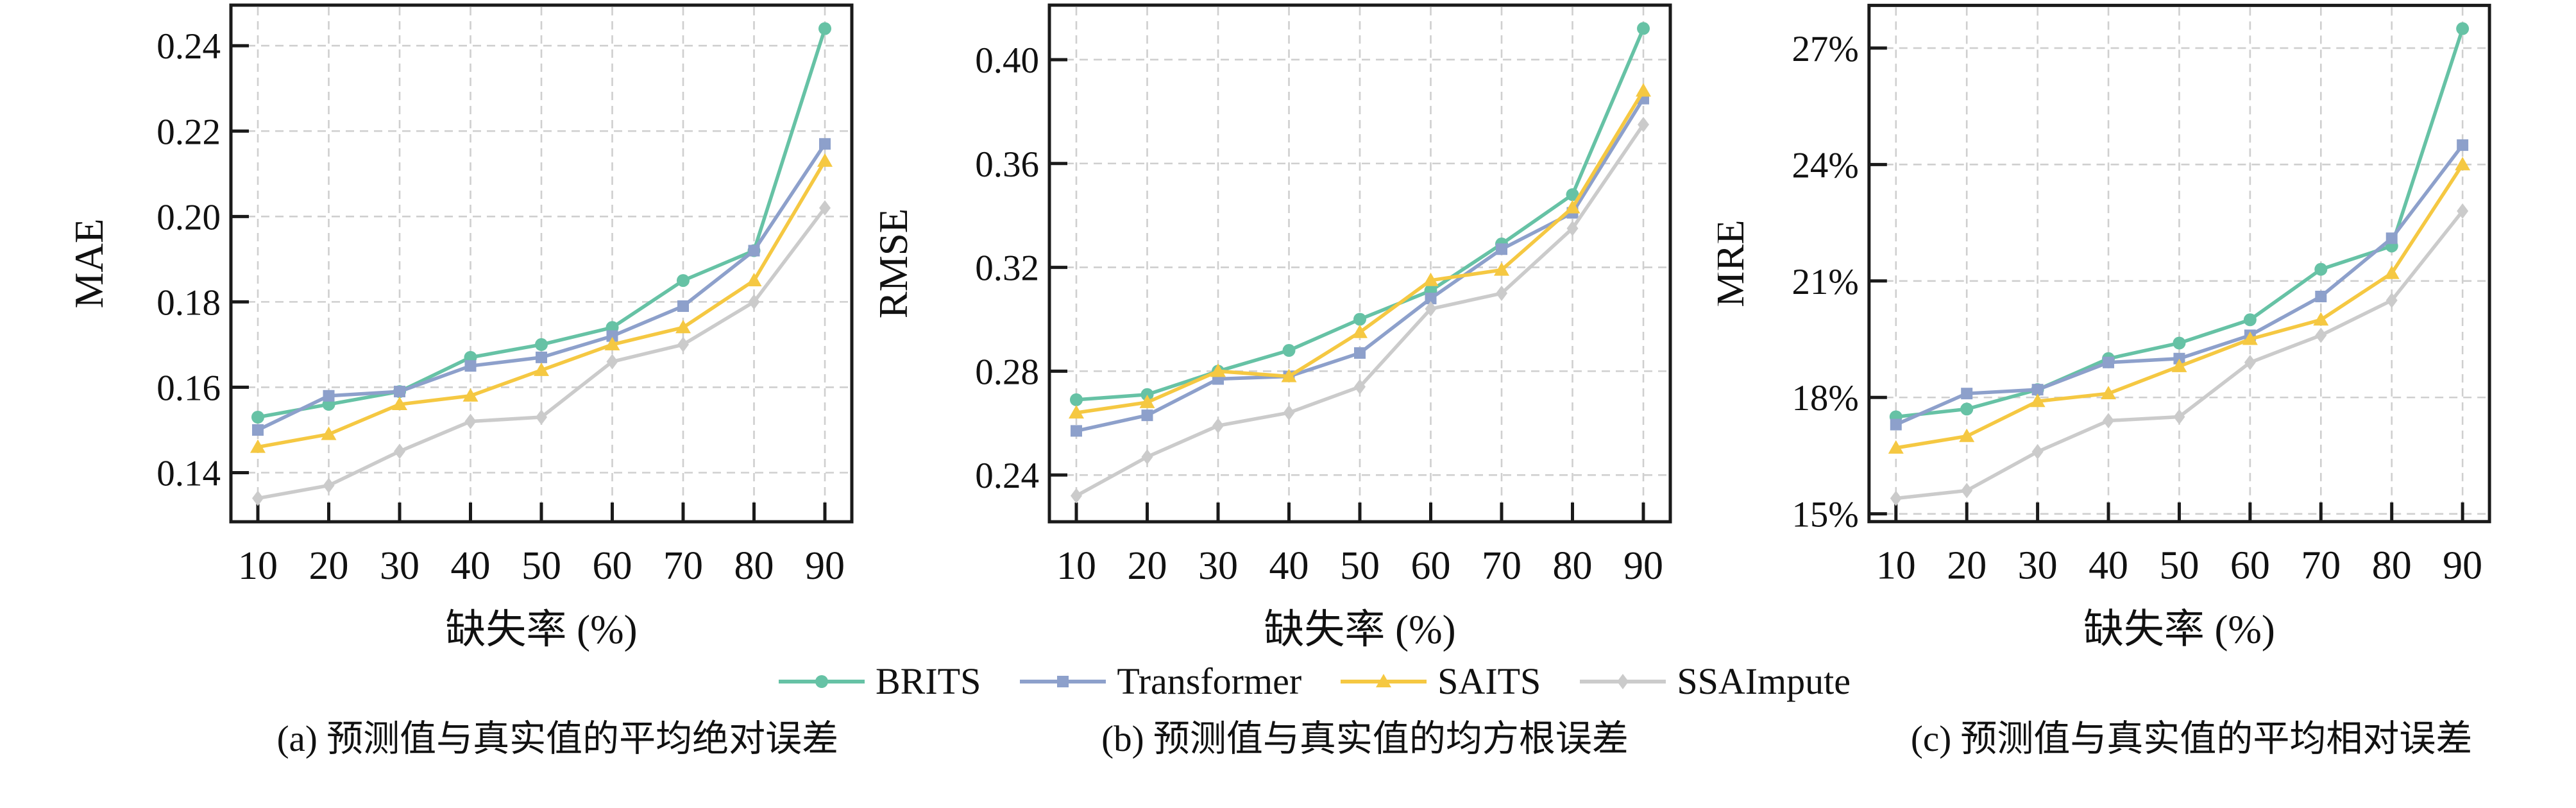 This screenshot has height=808, width=2576. I want to click on legend-item-saits: SAITS, so click(1440, 681).